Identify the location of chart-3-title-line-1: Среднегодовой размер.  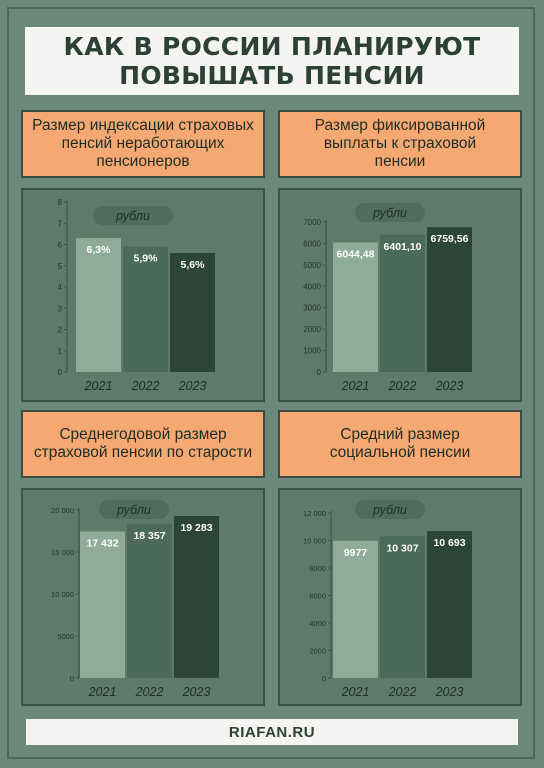
(143, 434).